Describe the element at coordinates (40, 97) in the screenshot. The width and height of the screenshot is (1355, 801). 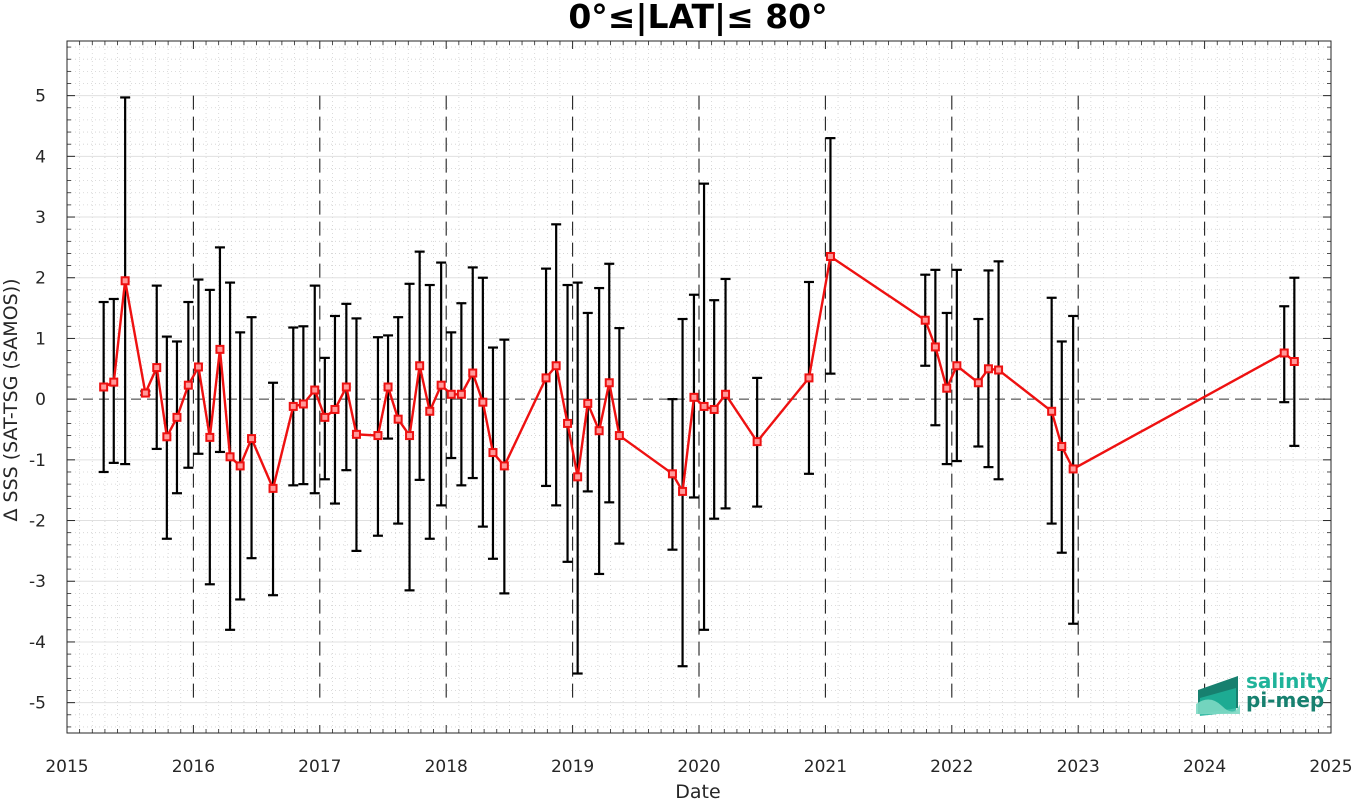
I see `y-tick-label: 5` at that location.